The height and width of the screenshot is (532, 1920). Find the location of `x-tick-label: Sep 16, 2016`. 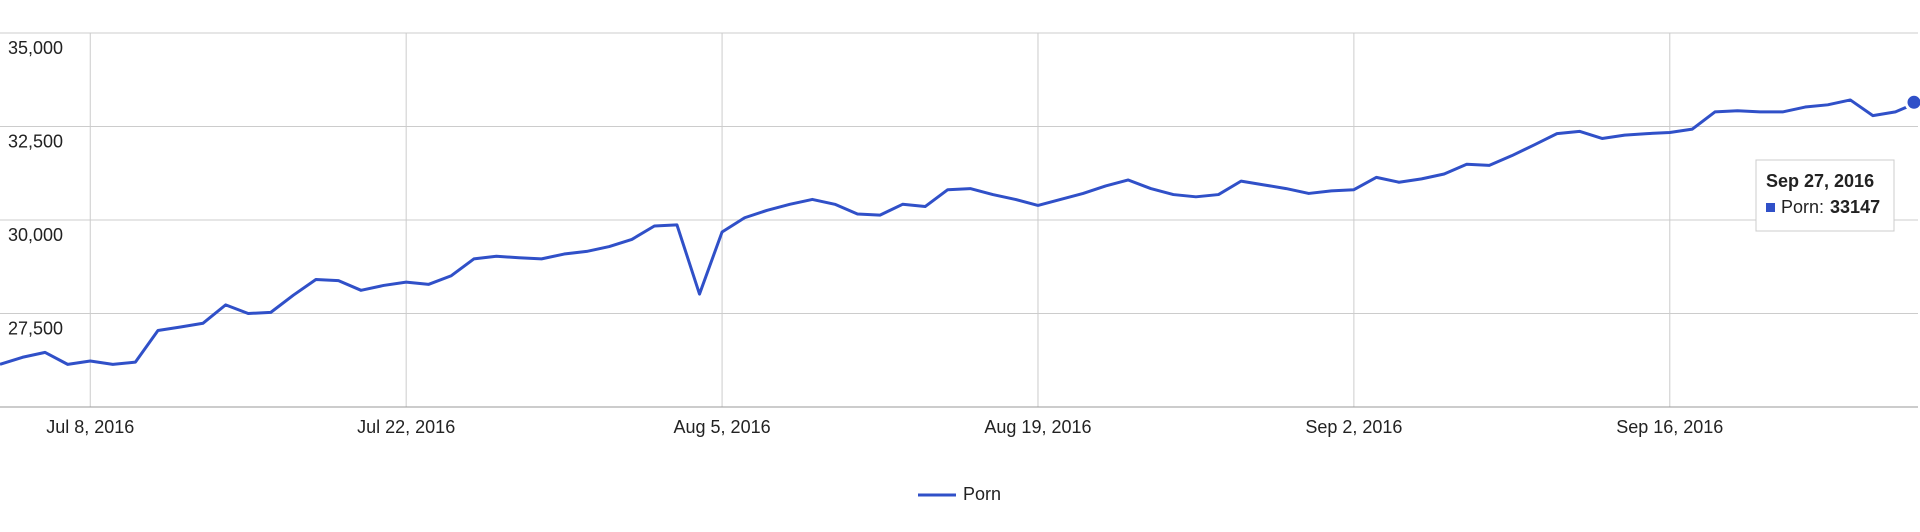

x-tick-label: Sep 16, 2016 is located at coordinates (1669, 427).